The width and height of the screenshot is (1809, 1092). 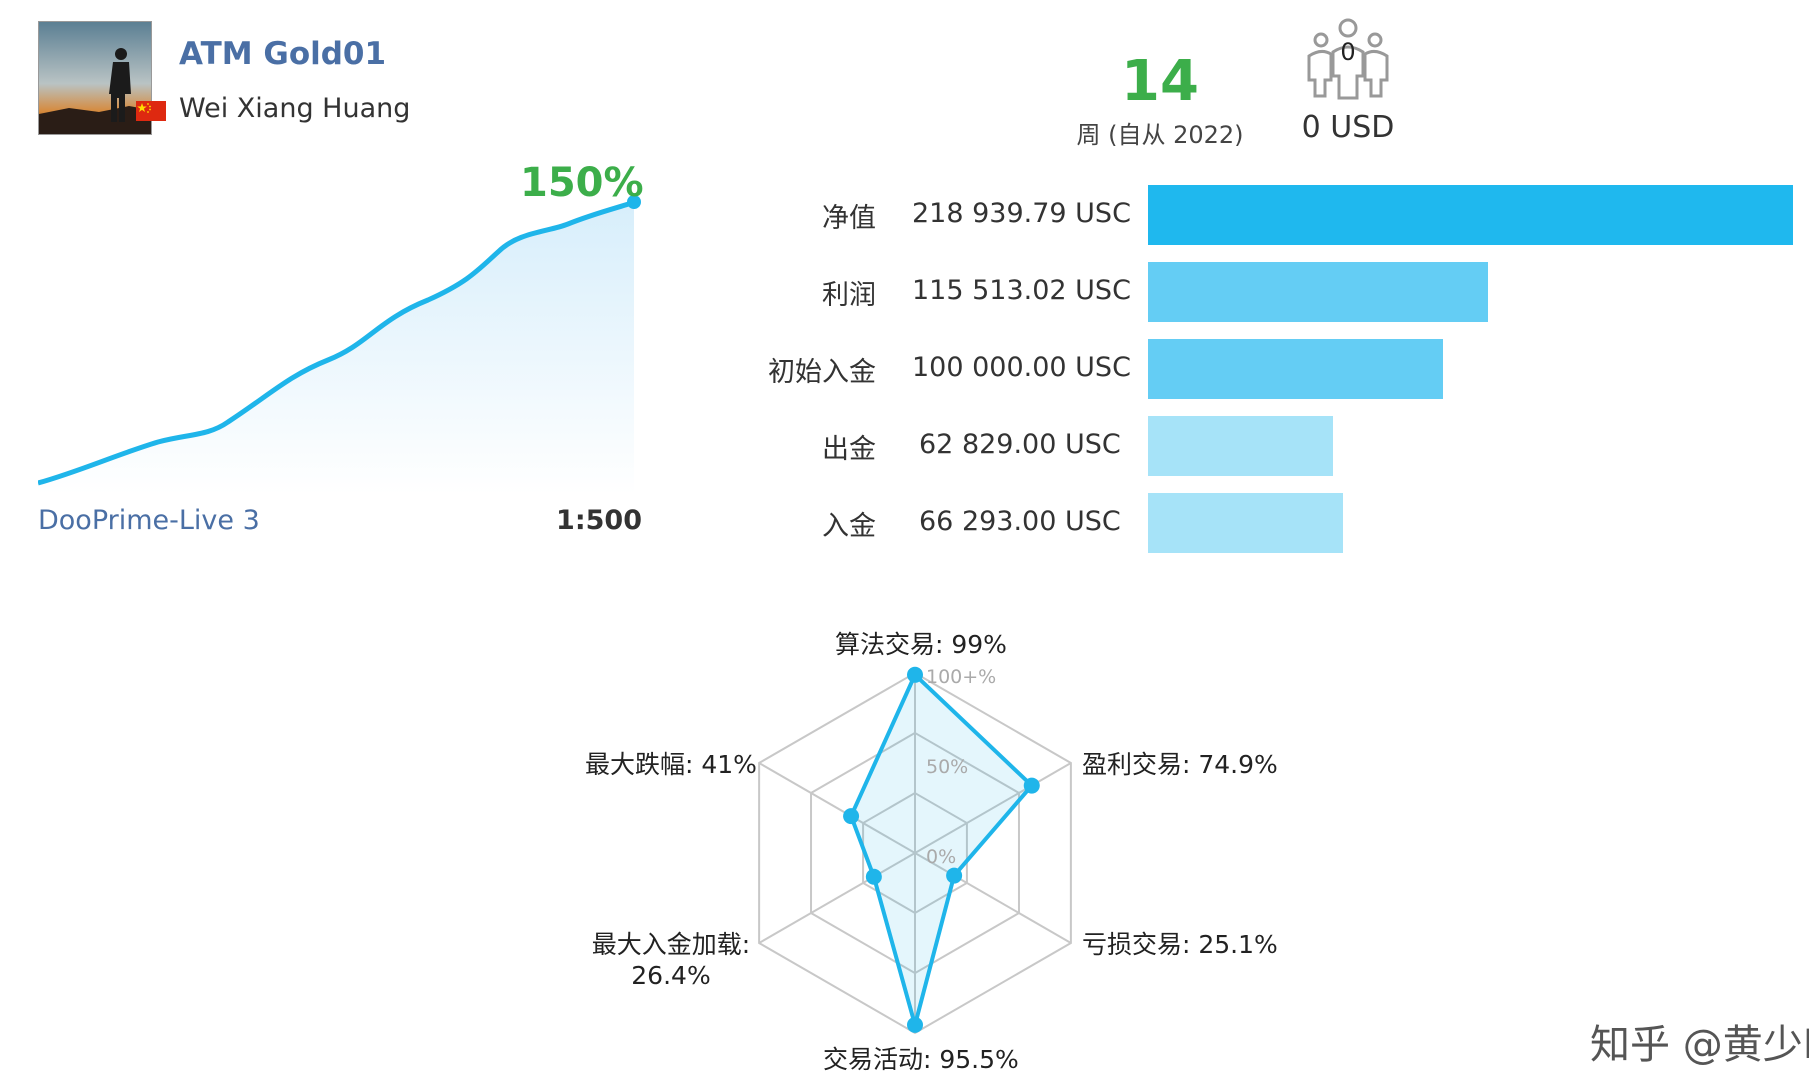 What do you see at coordinates (1245, 523) in the screenshot?
I see `stat-bar-deposits` at bounding box center [1245, 523].